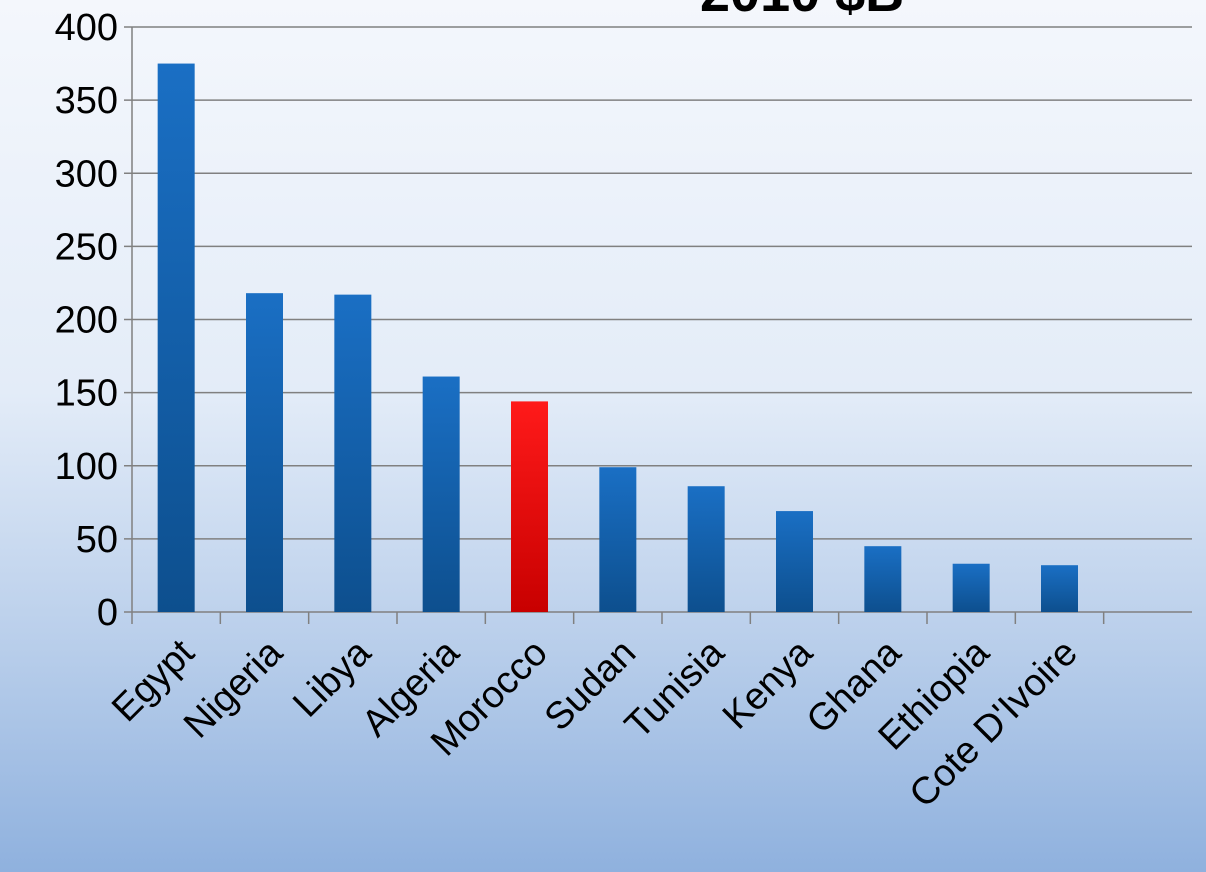  I want to click on bar-tunisia, so click(706, 549).